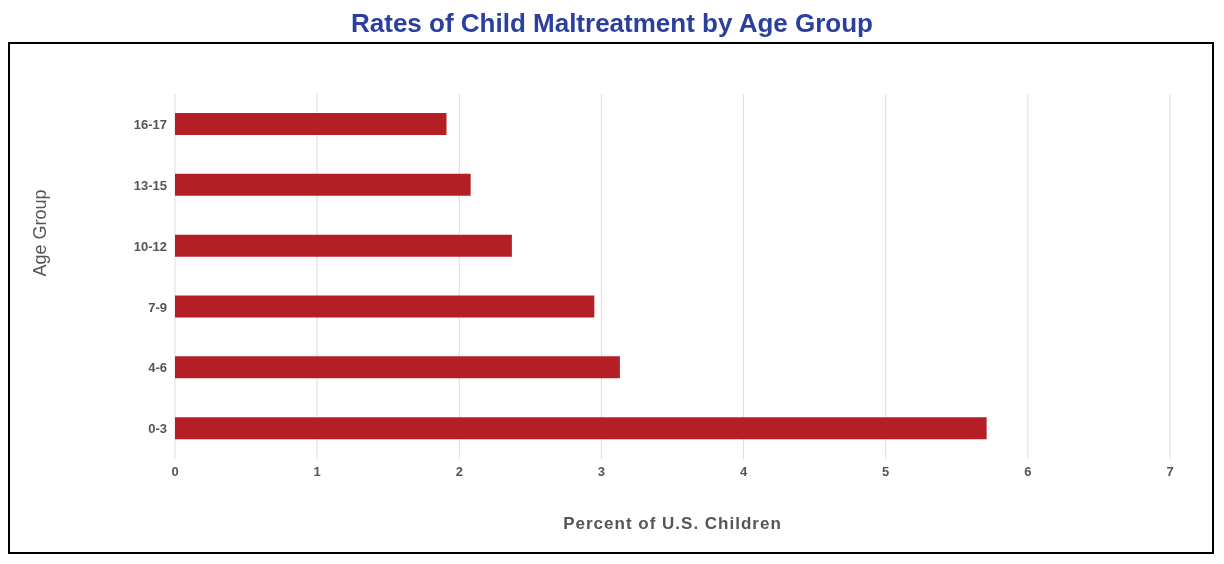 Image resolution: width=1224 pixels, height=564 pixels. Describe the element at coordinates (1028, 472) in the screenshot. I see `x-tick-label: 6` at that location.